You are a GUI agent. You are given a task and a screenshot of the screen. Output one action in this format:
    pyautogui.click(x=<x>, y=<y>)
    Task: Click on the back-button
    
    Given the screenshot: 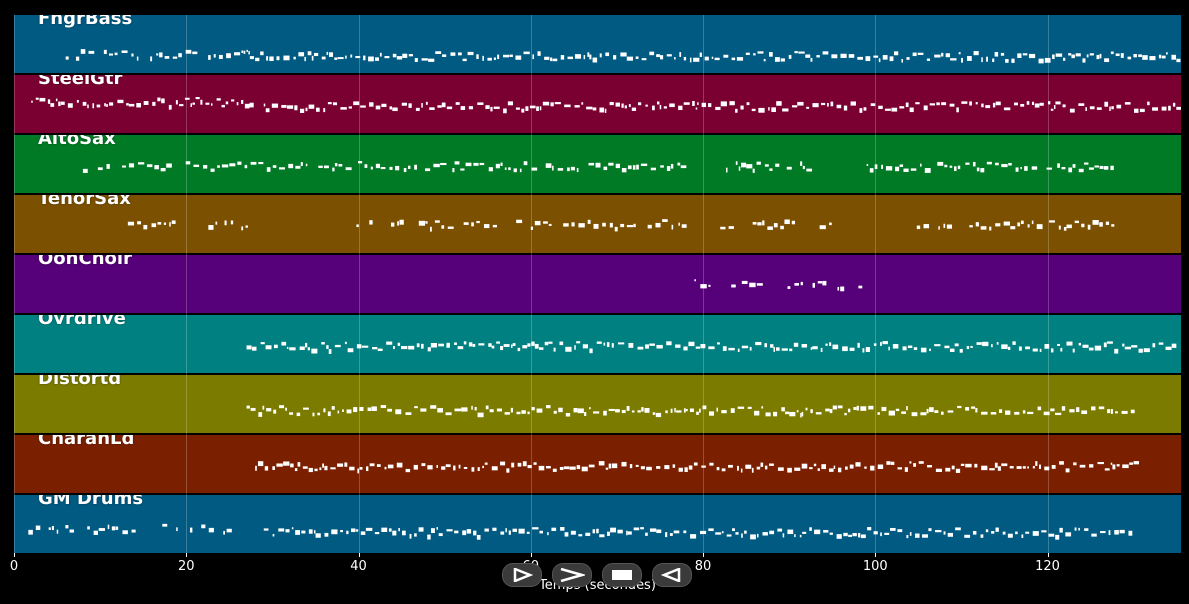 What is the action you would take?
    pyautogui.click(x=672, y=575)
    